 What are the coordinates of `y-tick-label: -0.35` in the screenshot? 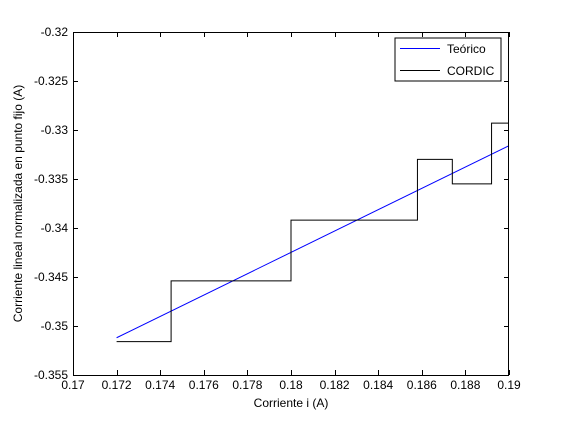 It's located at (55, 326).